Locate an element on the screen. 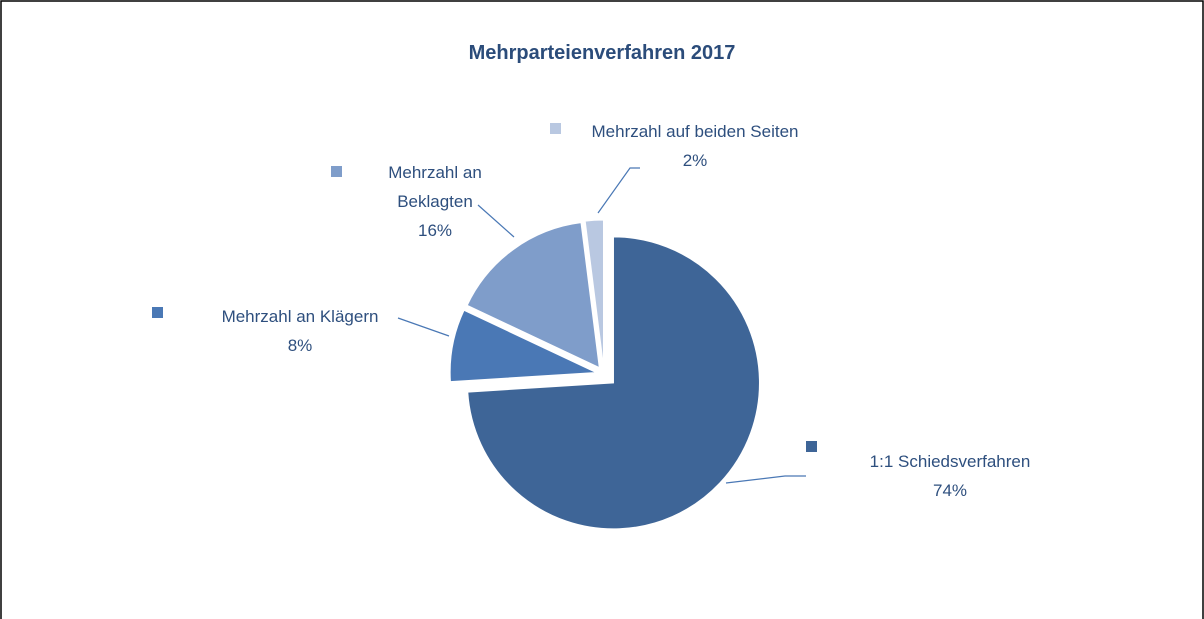 The width and height of the screenshot is (1204, 619). value-label: 16% is located at coordinates (435, 230).